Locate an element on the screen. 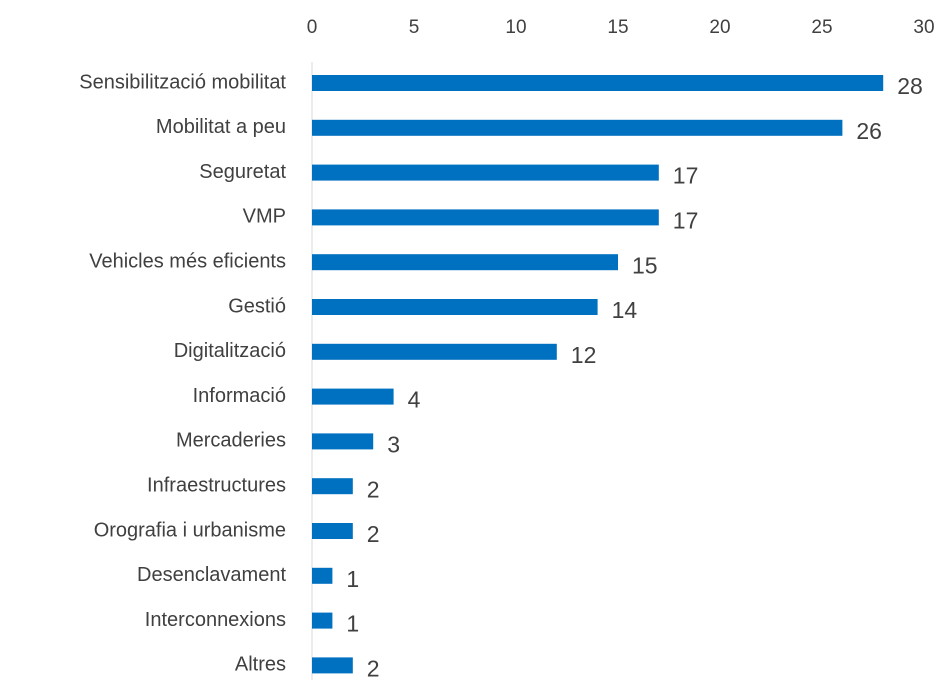 The height and width of the screenshot is (680, 940). data-label: 12 is located at coordinates (584, 355).